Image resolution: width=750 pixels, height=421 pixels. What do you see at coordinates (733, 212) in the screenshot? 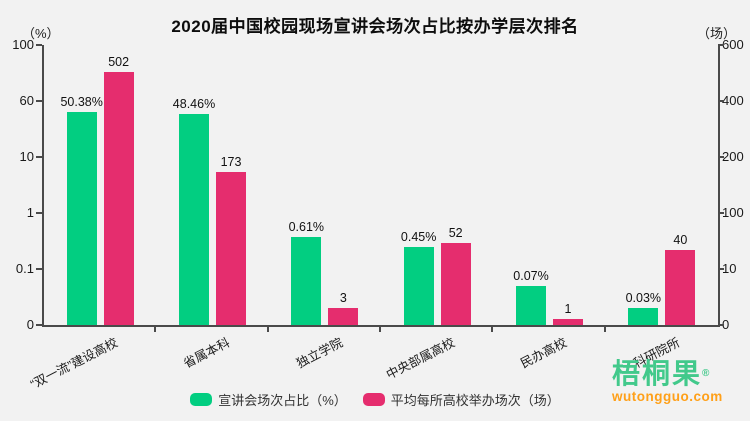
I see `y-tick-label-right: 100` at bounding box center [733, 212].